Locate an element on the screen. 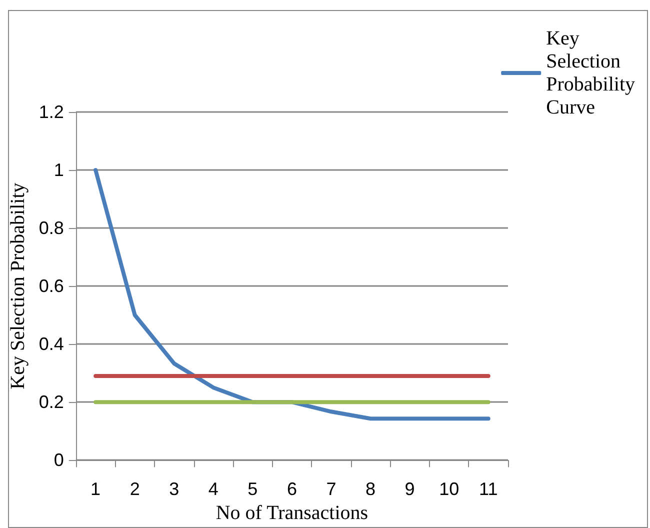  y-tick-label: 0 is located at coordinates (59, 460).